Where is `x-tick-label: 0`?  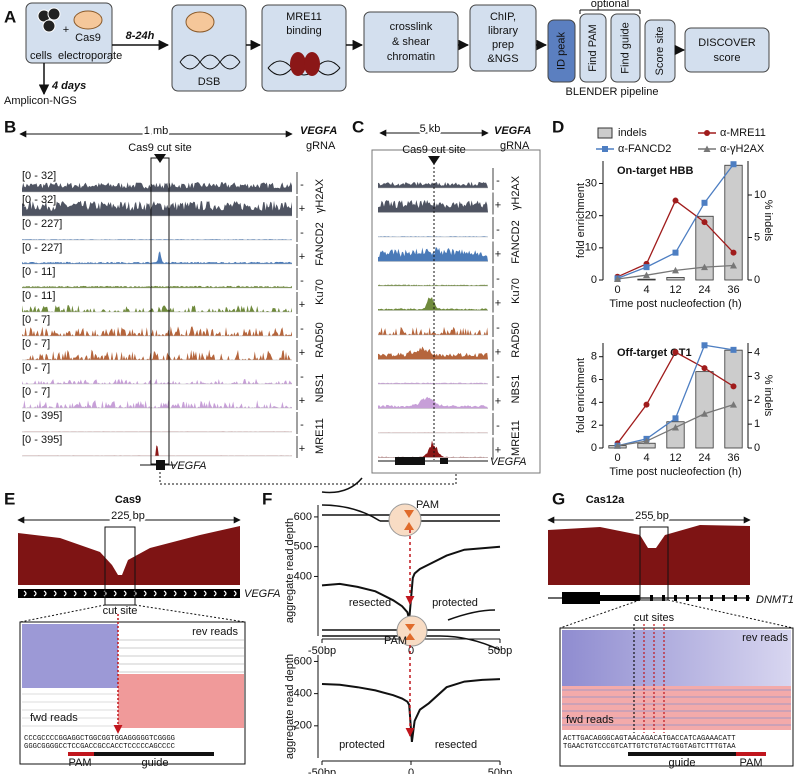 x-tick-label: 0 is located at coordinates (617, 458).